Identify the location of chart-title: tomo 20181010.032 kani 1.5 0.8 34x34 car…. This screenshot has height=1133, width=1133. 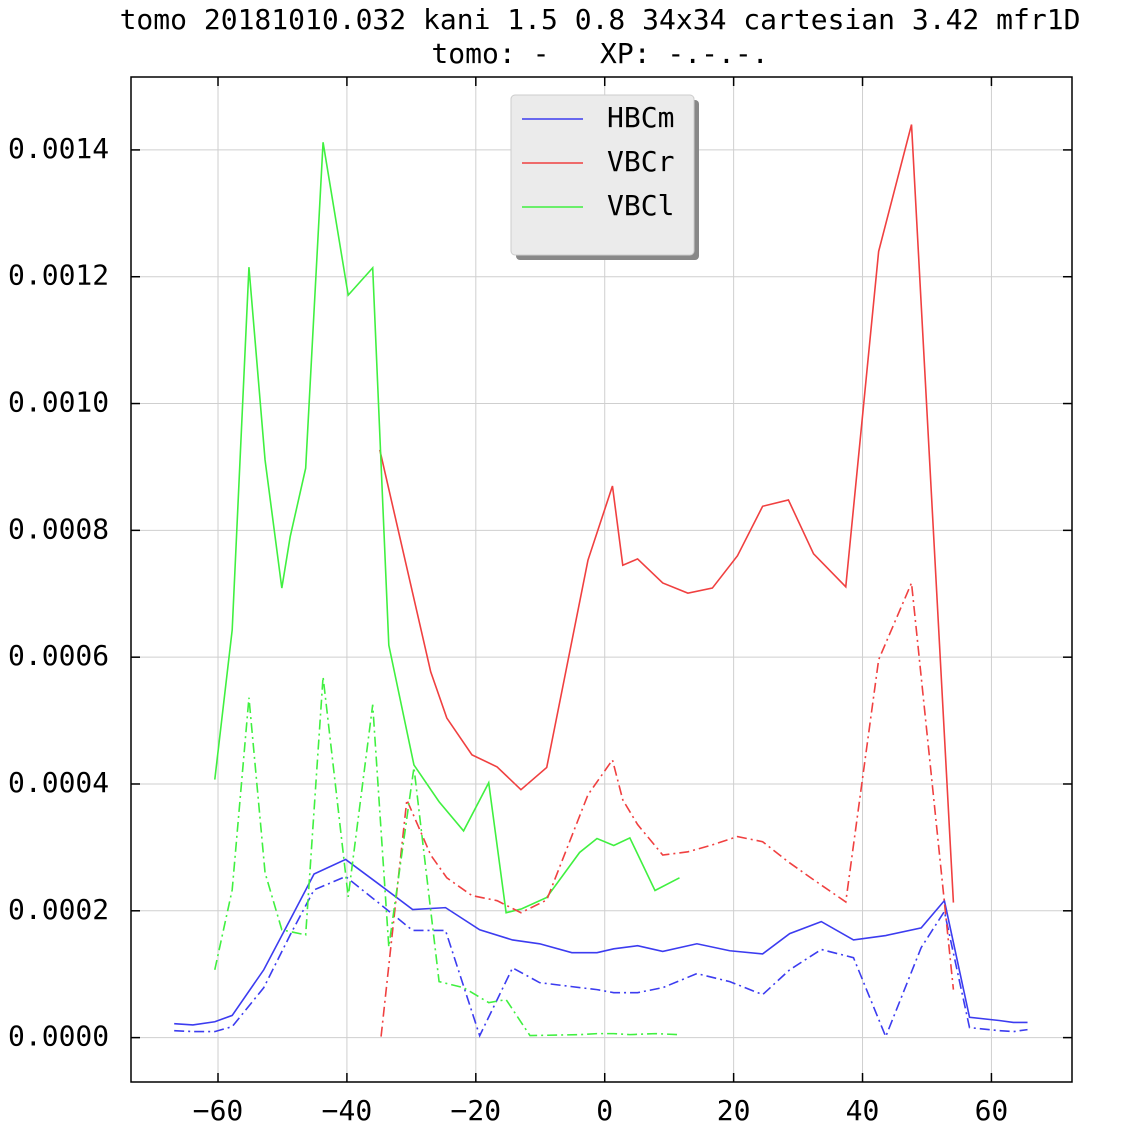
(600, 19).